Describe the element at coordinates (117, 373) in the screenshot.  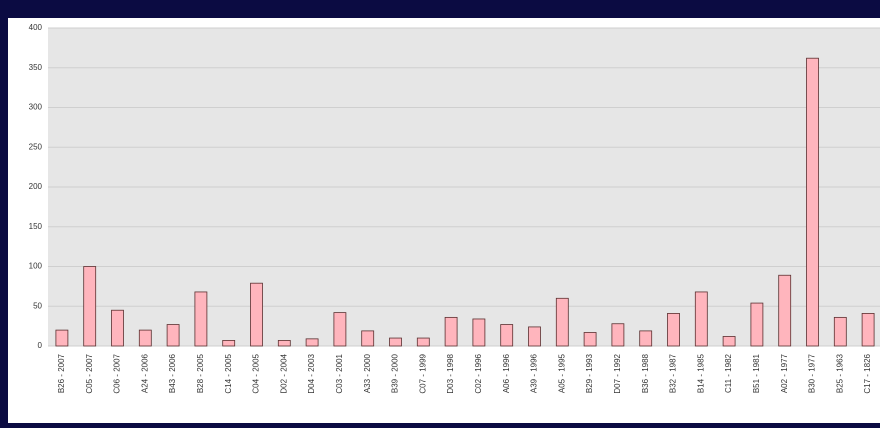
I see `x-tick-label: C06 - 2007` at that location.